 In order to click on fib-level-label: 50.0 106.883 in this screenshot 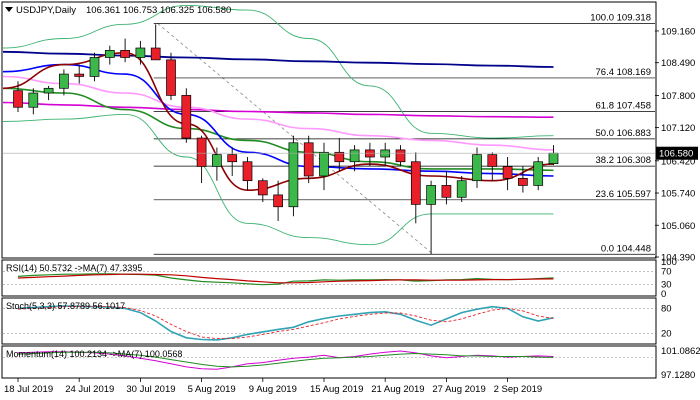, I will do `click(623, 133)`.